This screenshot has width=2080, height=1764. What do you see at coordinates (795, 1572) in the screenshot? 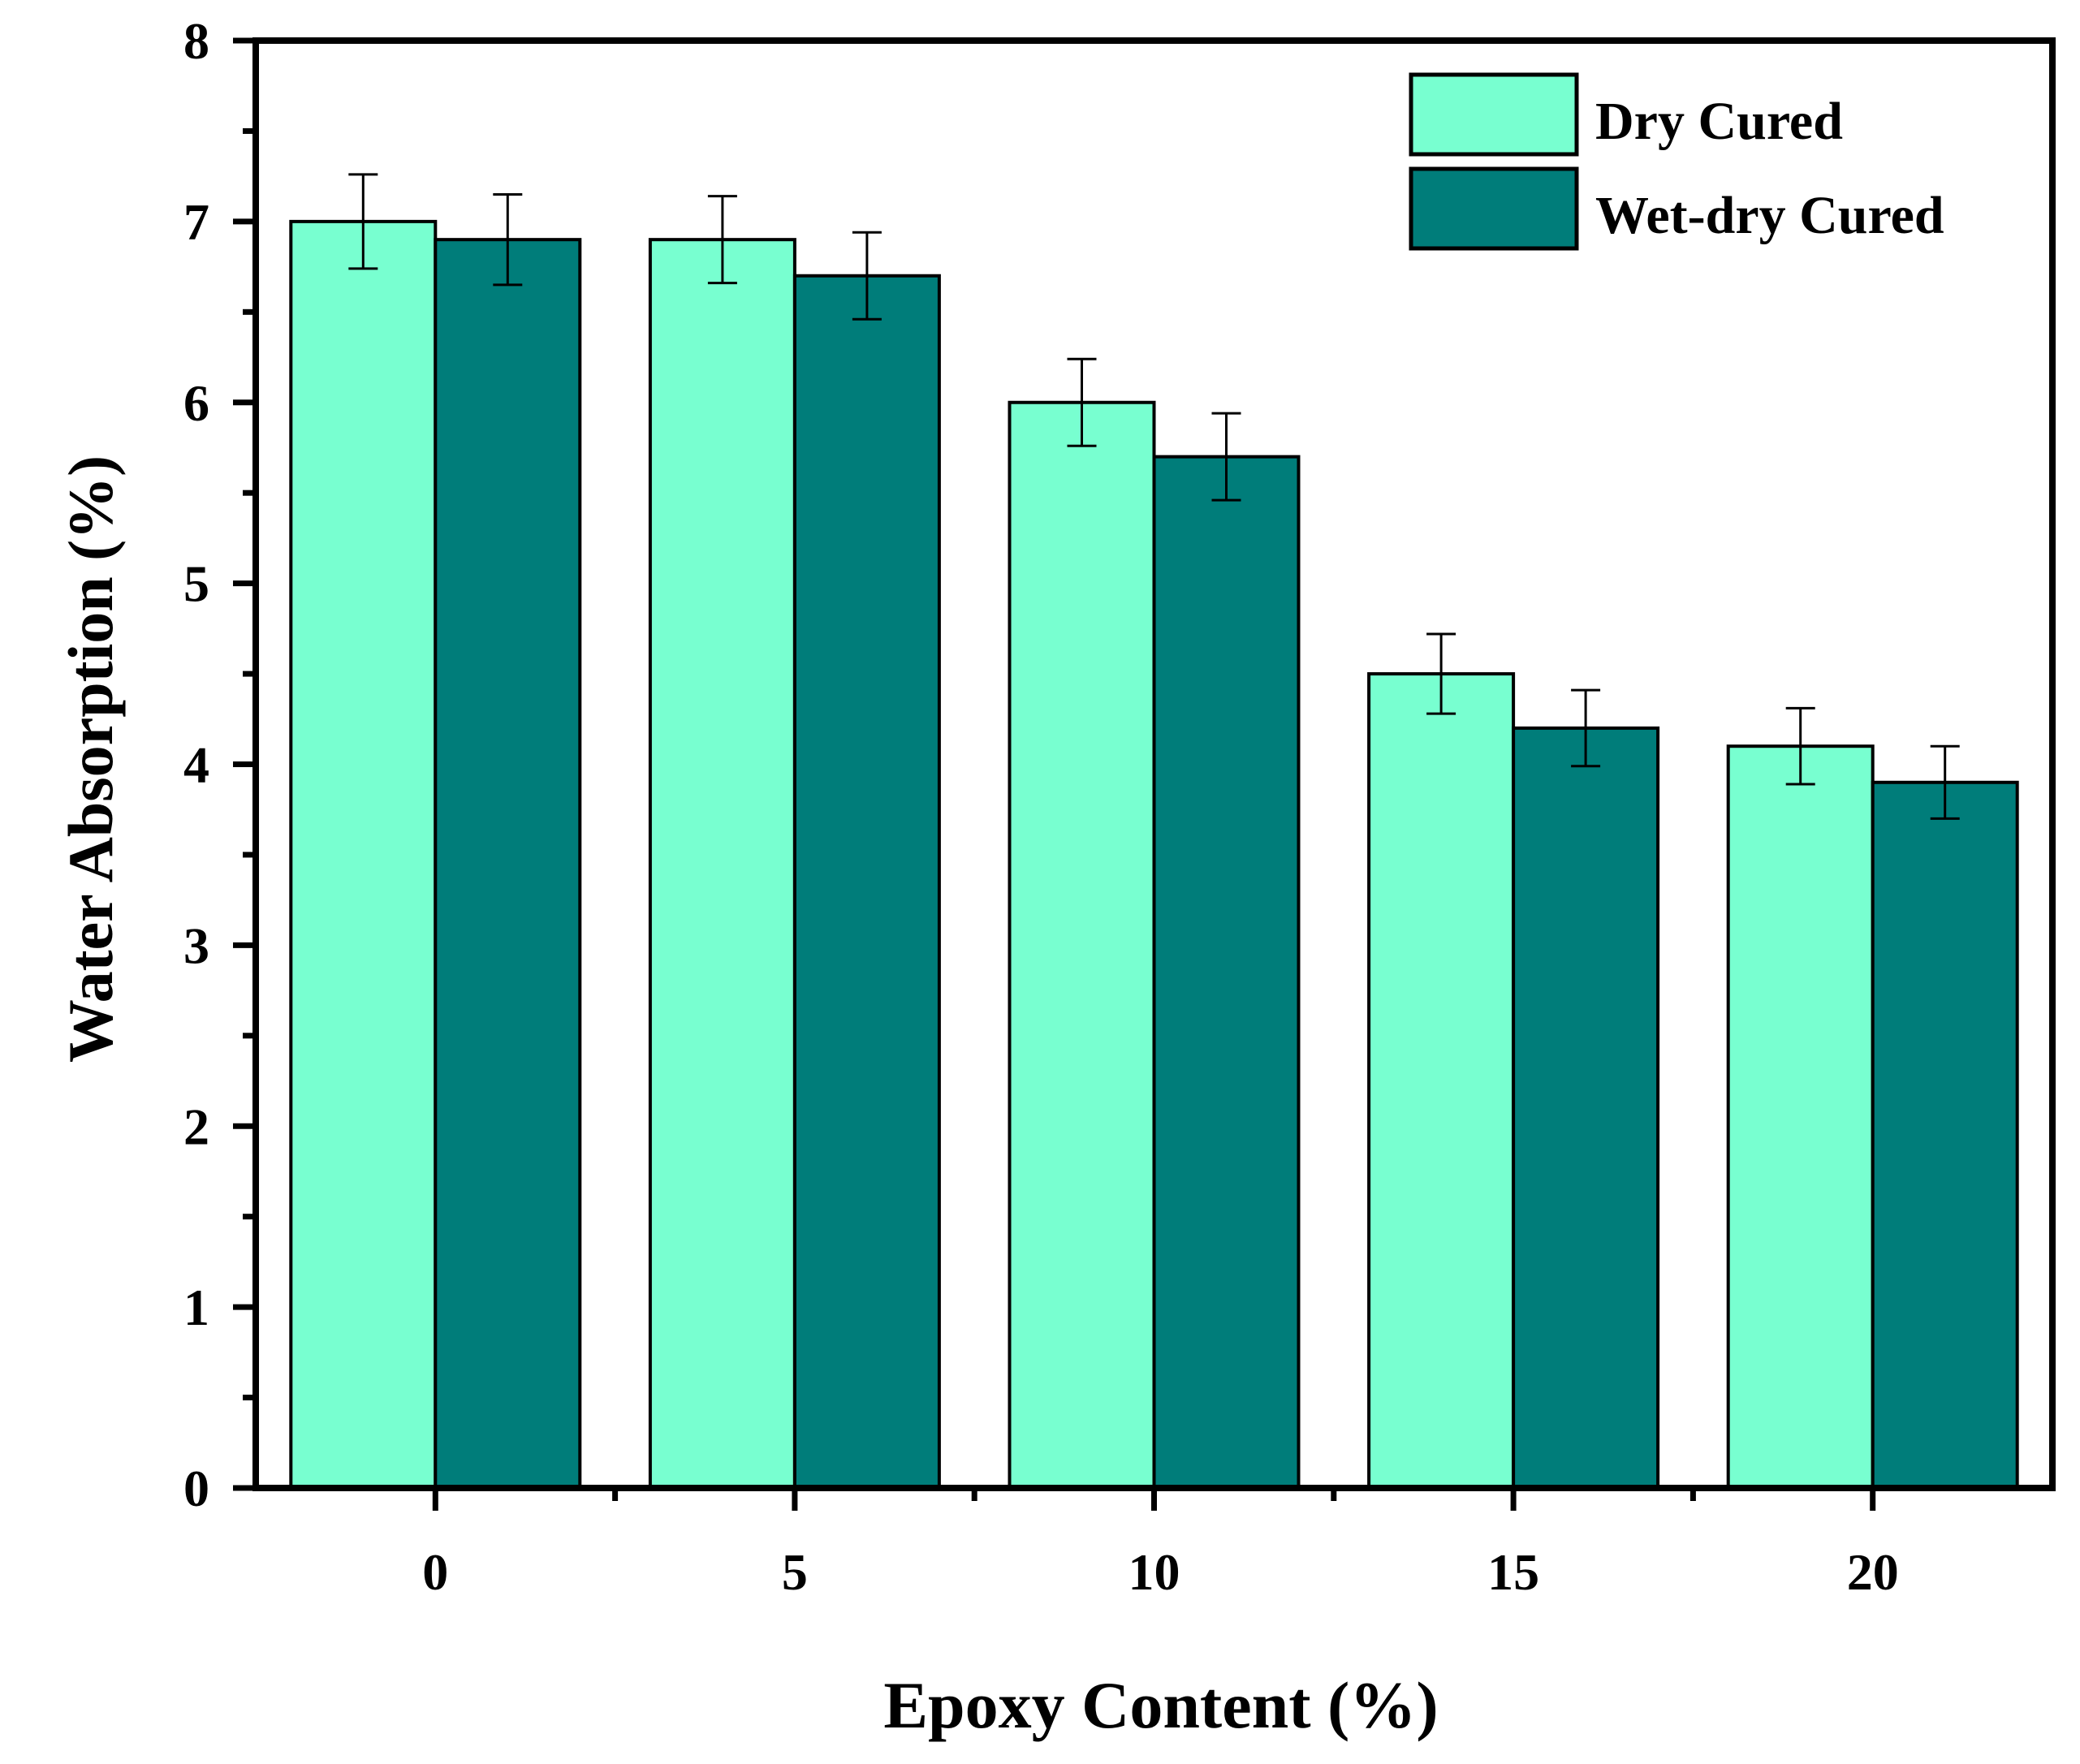
I see `x-tick-label-5: 5` at bounding box center [795, 1572].